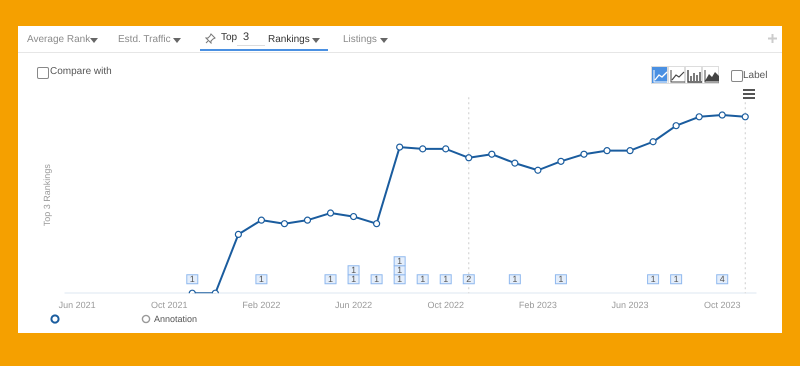  What do you see at coordinates (77, 305) in the screenshot?
I see `x-tick-label: Jun 2021` at bounding box center [77, 305].